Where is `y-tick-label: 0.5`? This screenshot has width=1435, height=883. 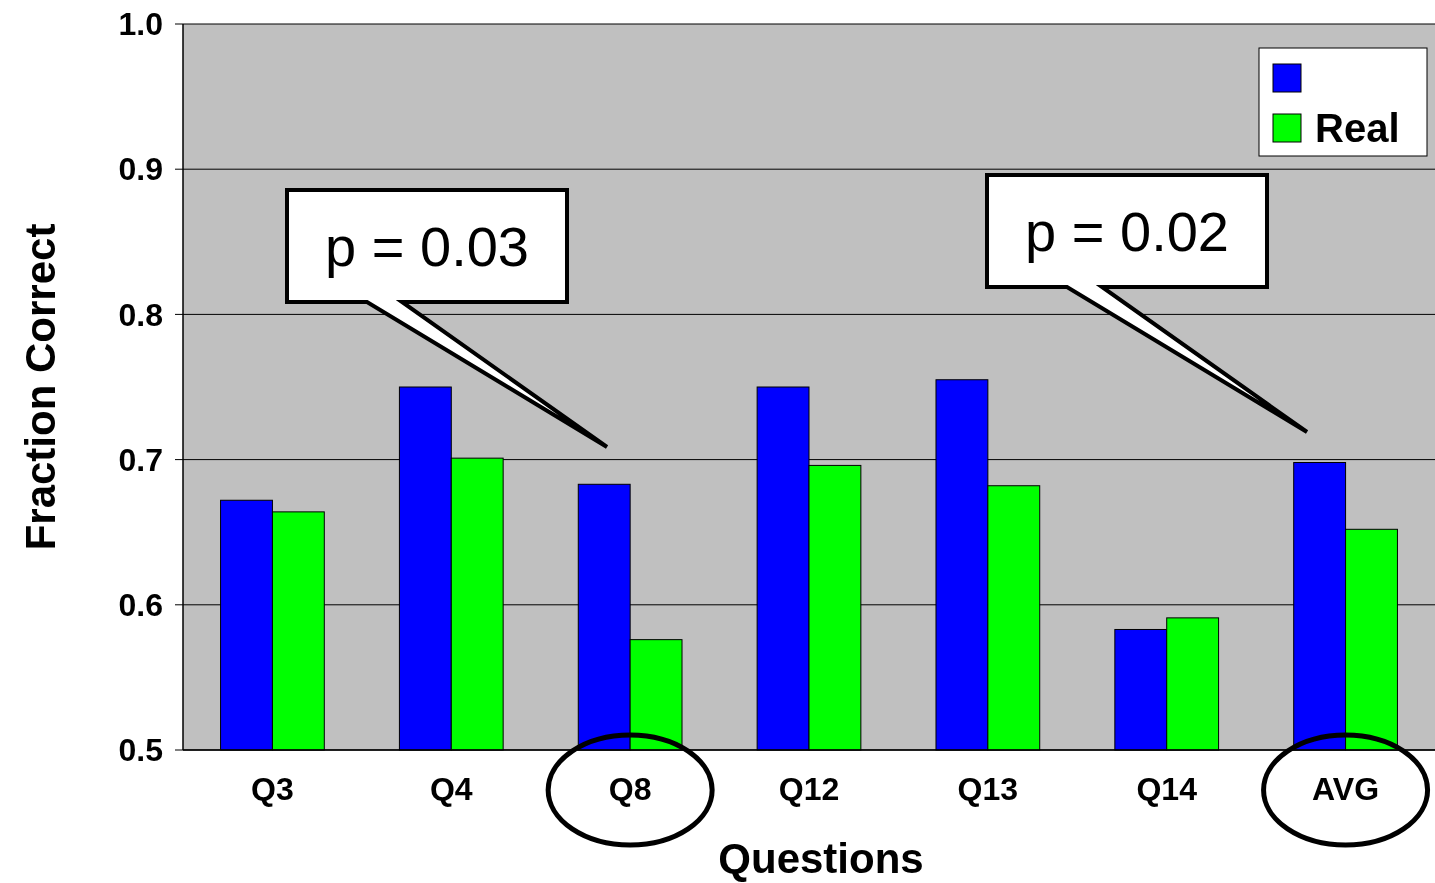 y-tick-label: 0.5 is located at coordinates (140, 750).